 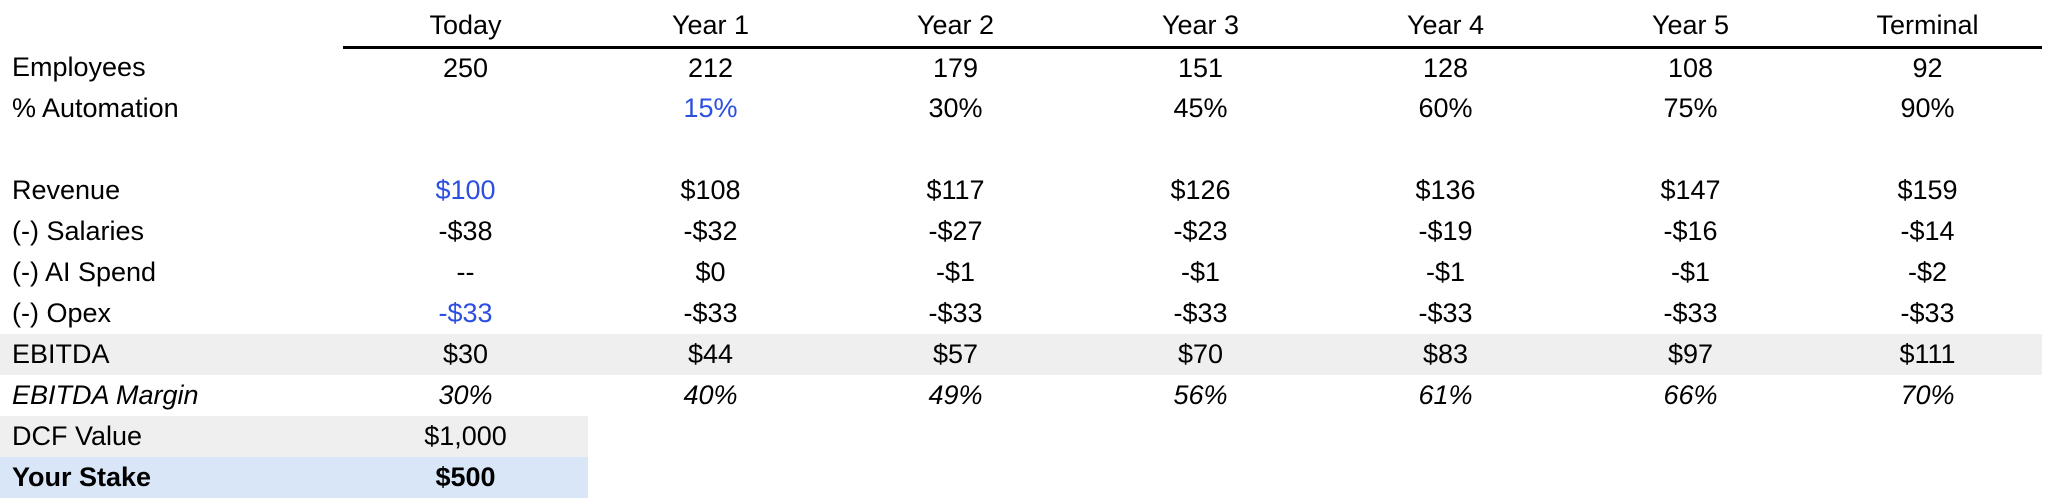 What do you see at coordinates (465, 477) in the screenshot?
I see `table-cell: $500` at bounding box center [465, 477].